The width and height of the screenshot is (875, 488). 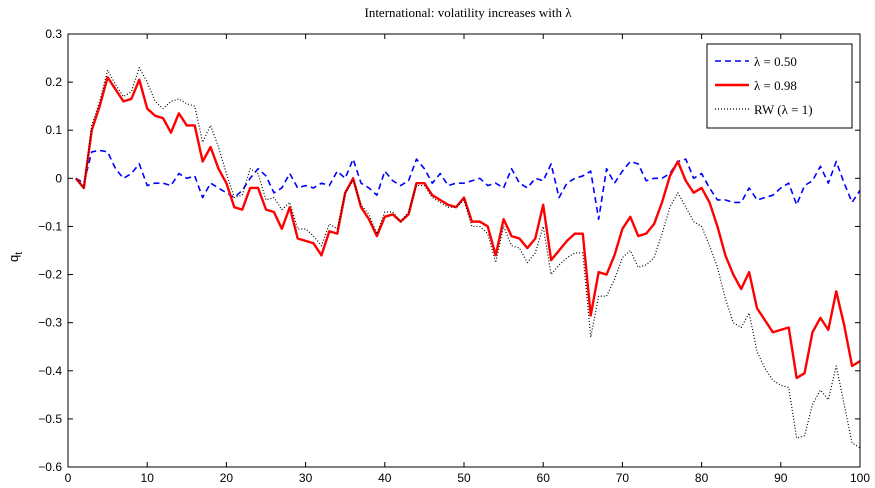 What do you see at coordinates (623, 478) in the screenshot?
I see `x-tick-label: 70` at bounding box center [623, 478].